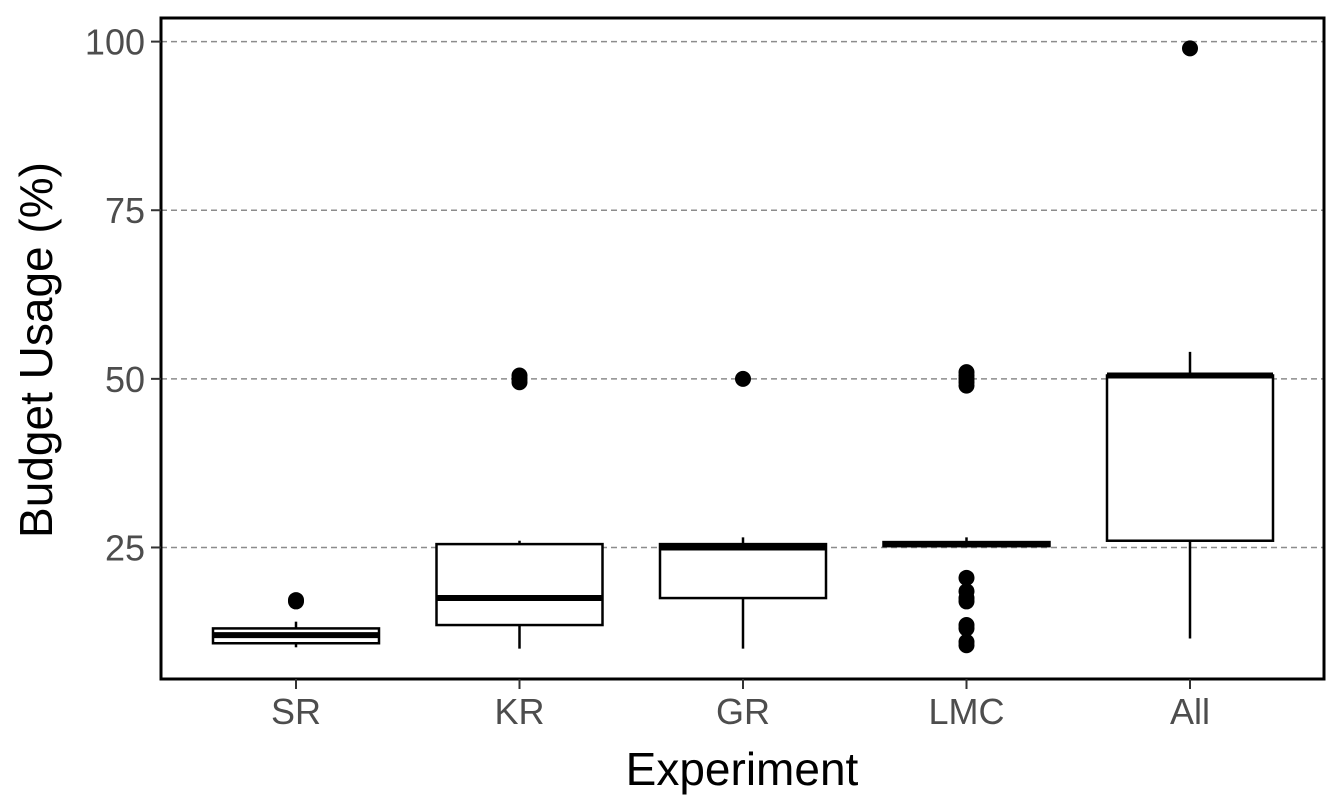 The width and height of the screenshot is (1333, 798). I want to click on y-tick-label: 75, so click(125, 210).